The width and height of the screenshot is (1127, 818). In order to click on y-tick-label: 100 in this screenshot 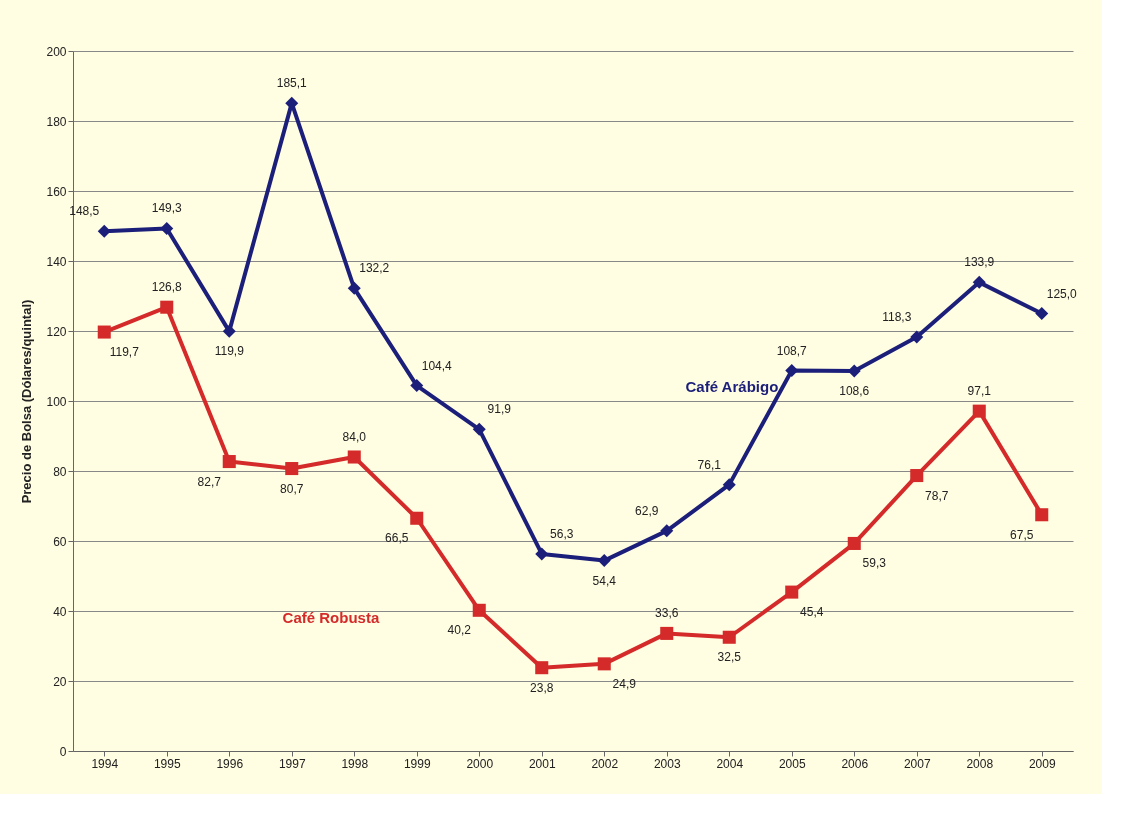, I will do `click(56, 401)`.